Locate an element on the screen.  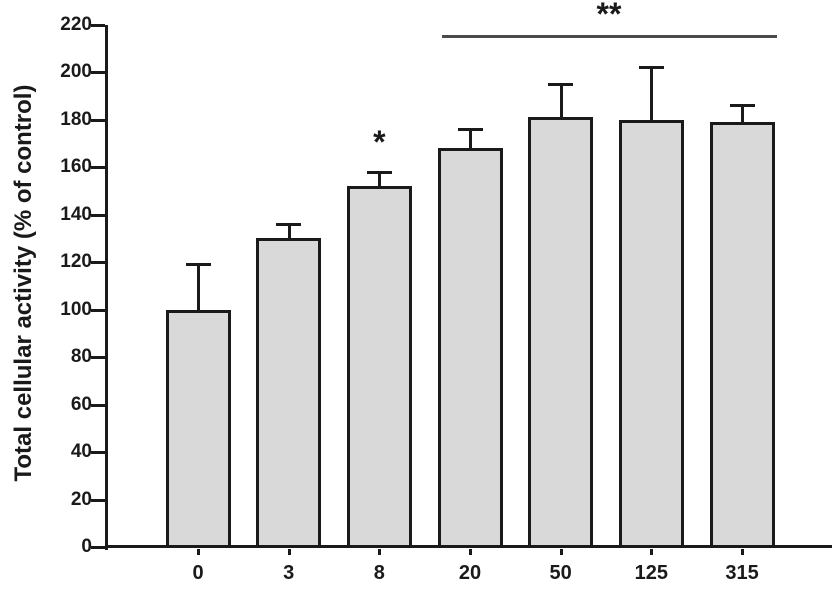
significance-line is located at coordinates (609, 36).